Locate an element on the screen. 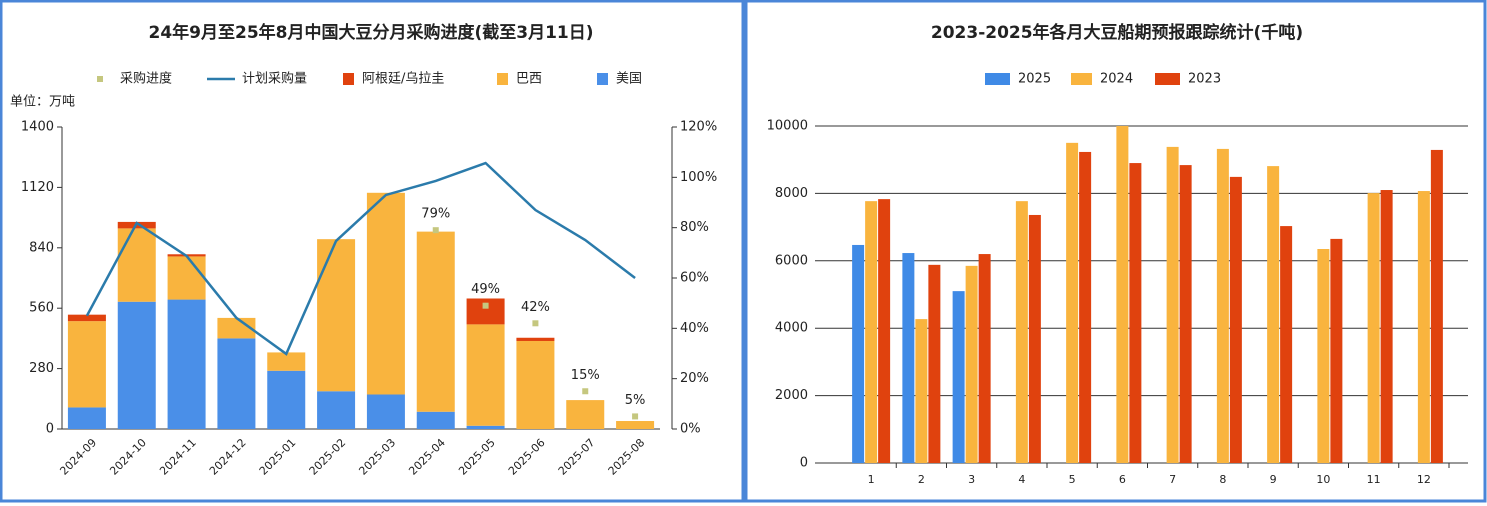  chart-title: 24年9月至25年8月中国大豆分月采购进度(截至3月11日) is located at coordinates (371, 32).